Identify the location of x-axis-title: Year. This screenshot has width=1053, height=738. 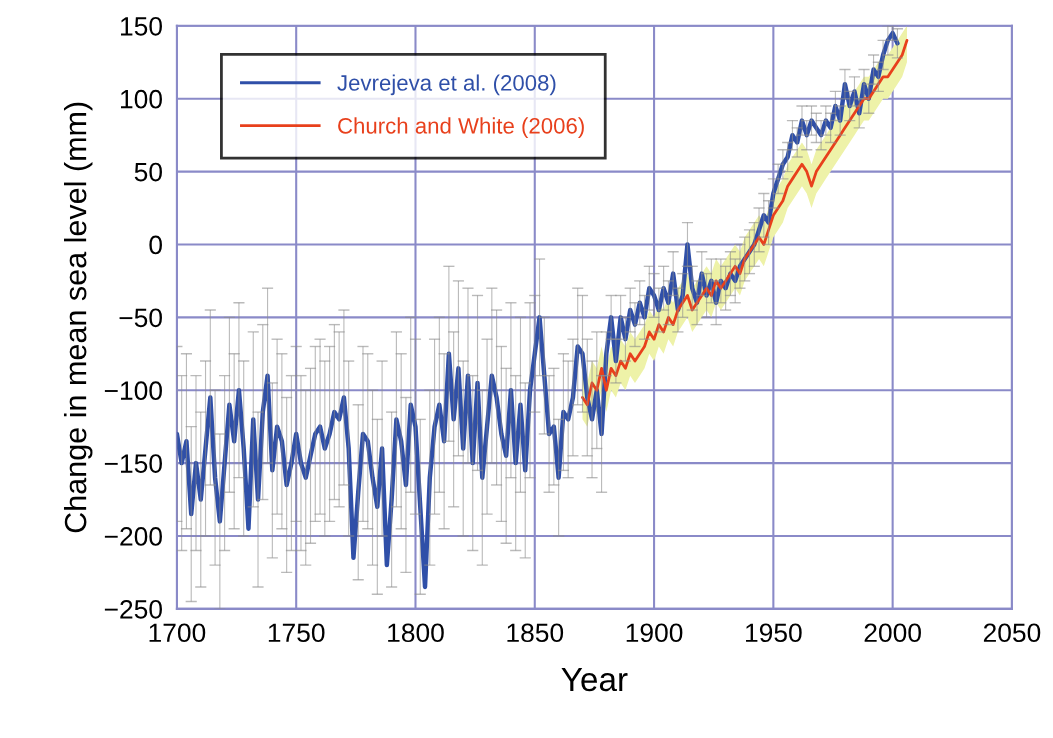
(594, 680).